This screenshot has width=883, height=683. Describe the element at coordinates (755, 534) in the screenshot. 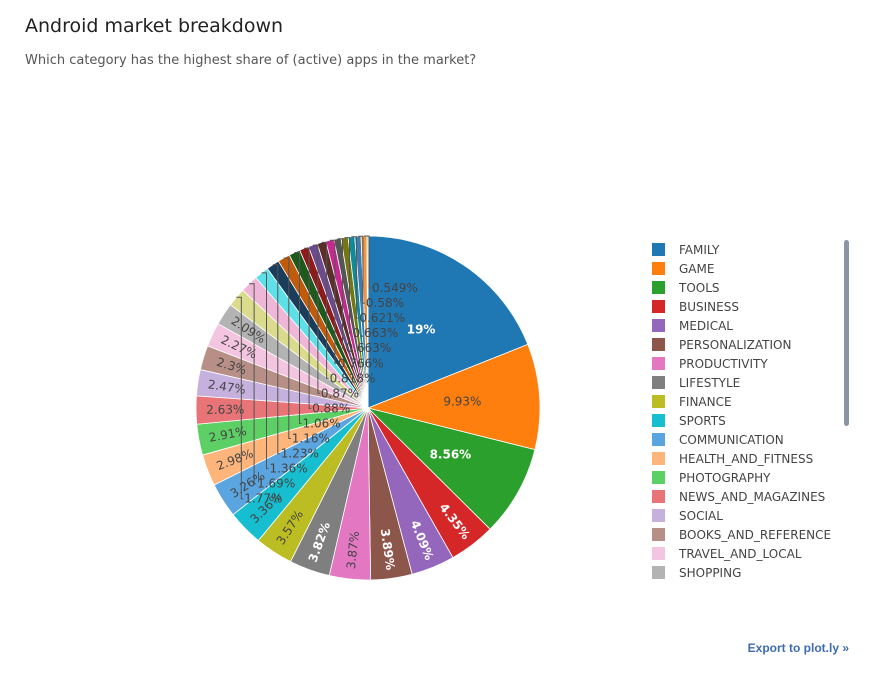

I see `legend-label: BOOKS_AND_REFERENCE` at that location.